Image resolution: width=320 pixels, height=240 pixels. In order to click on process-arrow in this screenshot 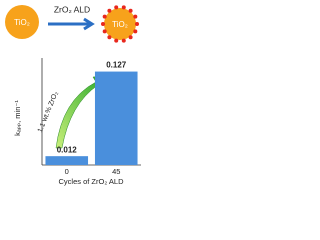, I will do `click(71, 24)`.